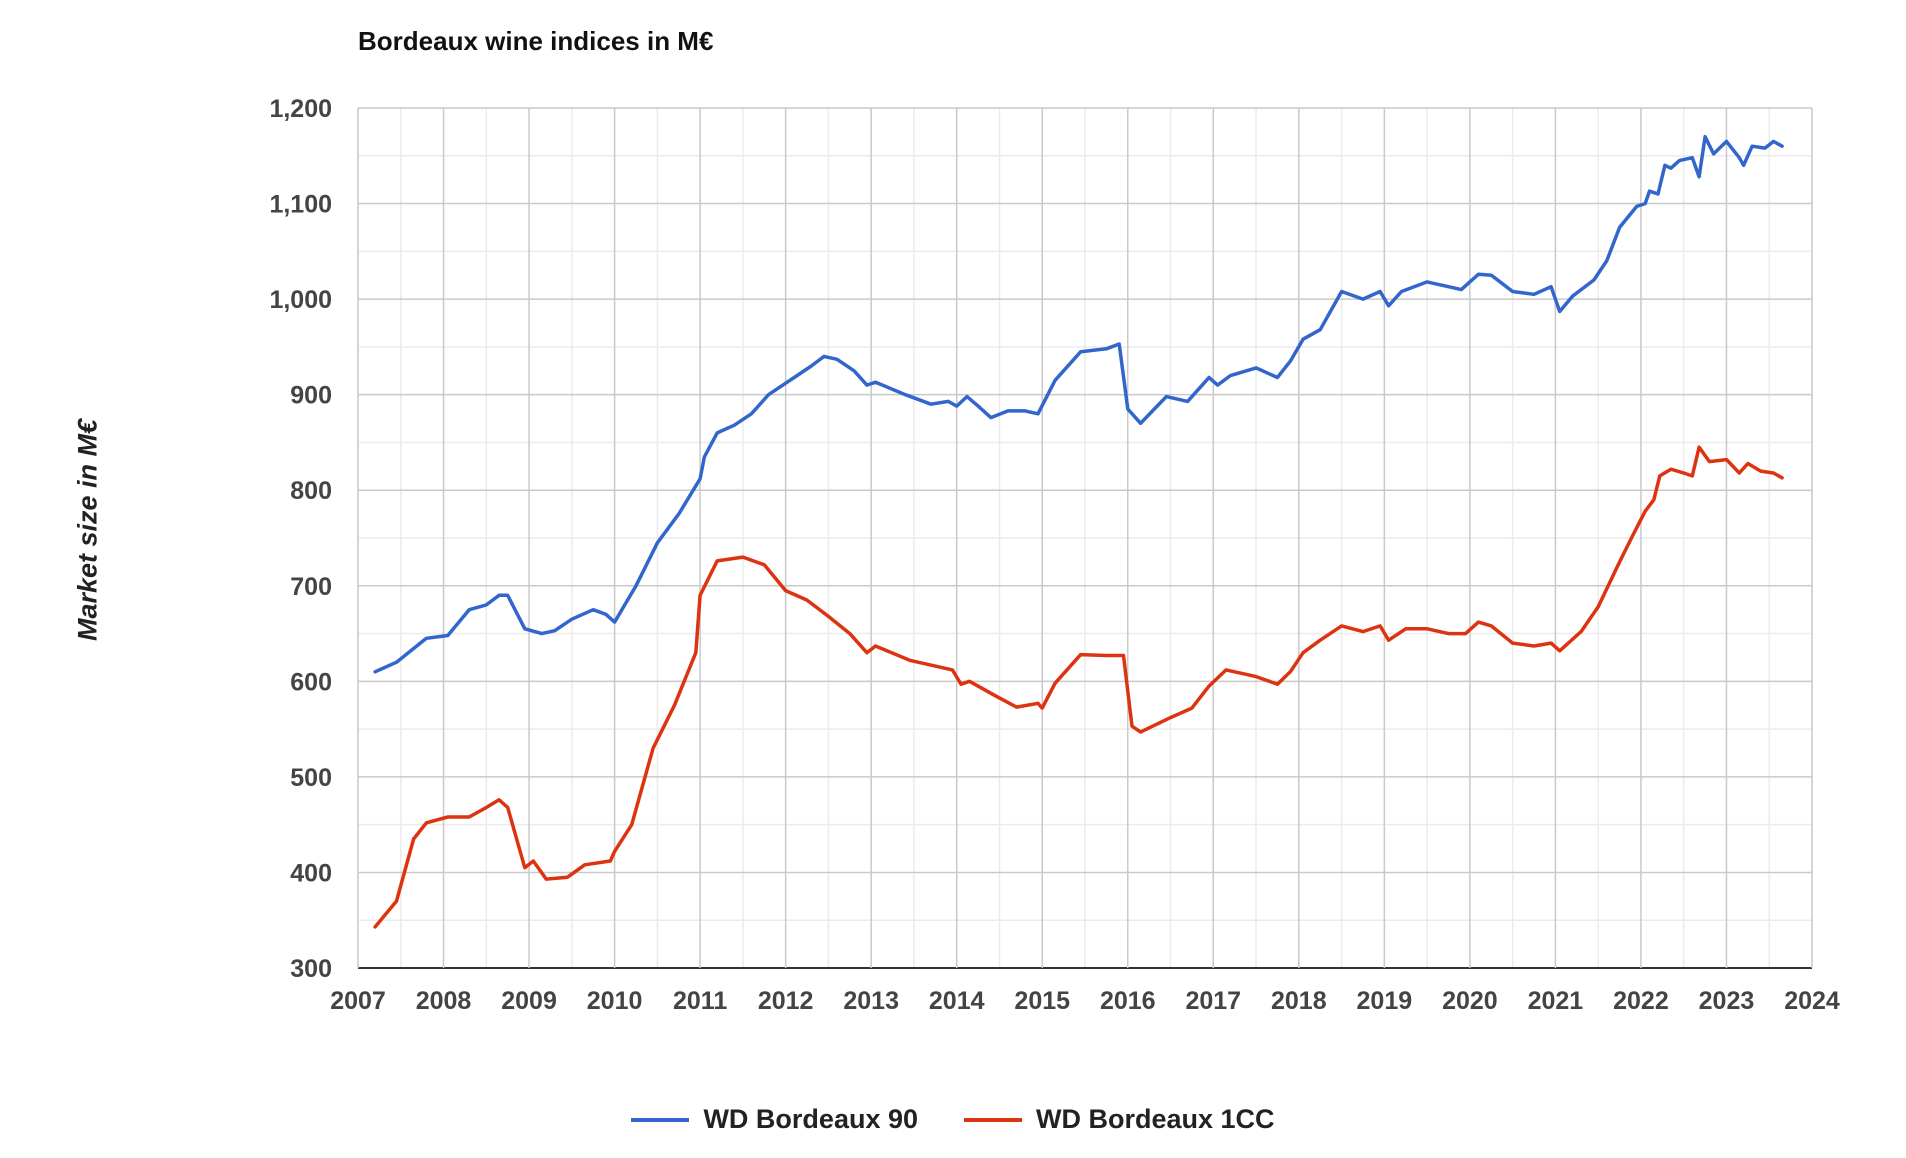 The height and width of the screenshot is (1158, 1906). What do you see at coordinates (1641, 1001) in the screenshot?
I see `x-tick-label: 2022` at bounding box center [1641, 1001].